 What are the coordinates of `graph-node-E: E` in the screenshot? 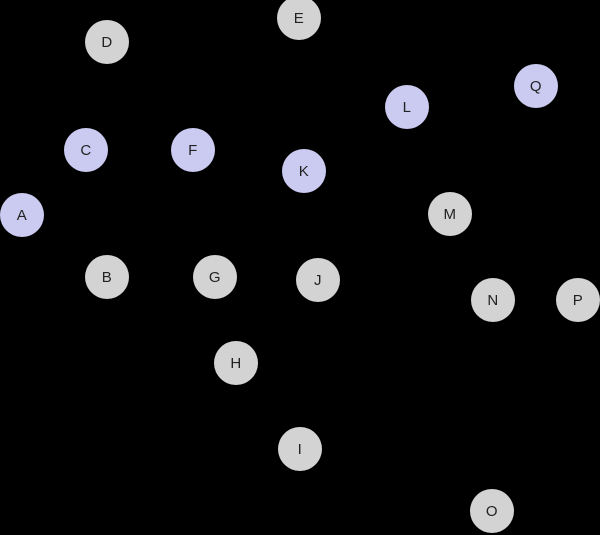 It's located at (299, 20).